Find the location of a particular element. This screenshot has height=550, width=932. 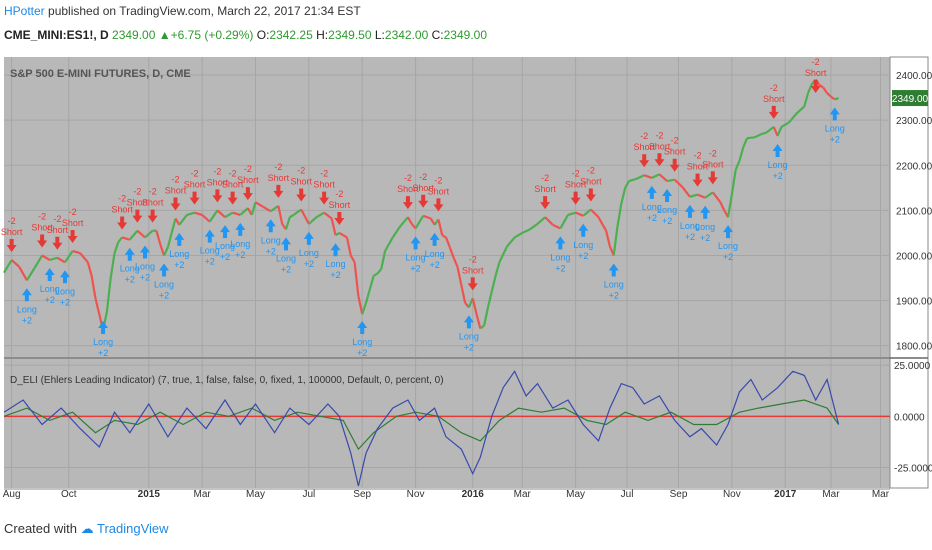

price-axis-area is located at coordinates (909, 272).